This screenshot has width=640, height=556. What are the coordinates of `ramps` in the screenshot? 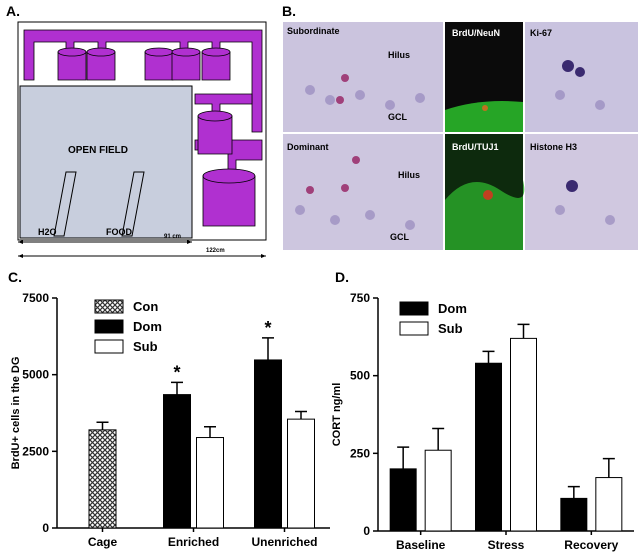 It's located at (99, 204).